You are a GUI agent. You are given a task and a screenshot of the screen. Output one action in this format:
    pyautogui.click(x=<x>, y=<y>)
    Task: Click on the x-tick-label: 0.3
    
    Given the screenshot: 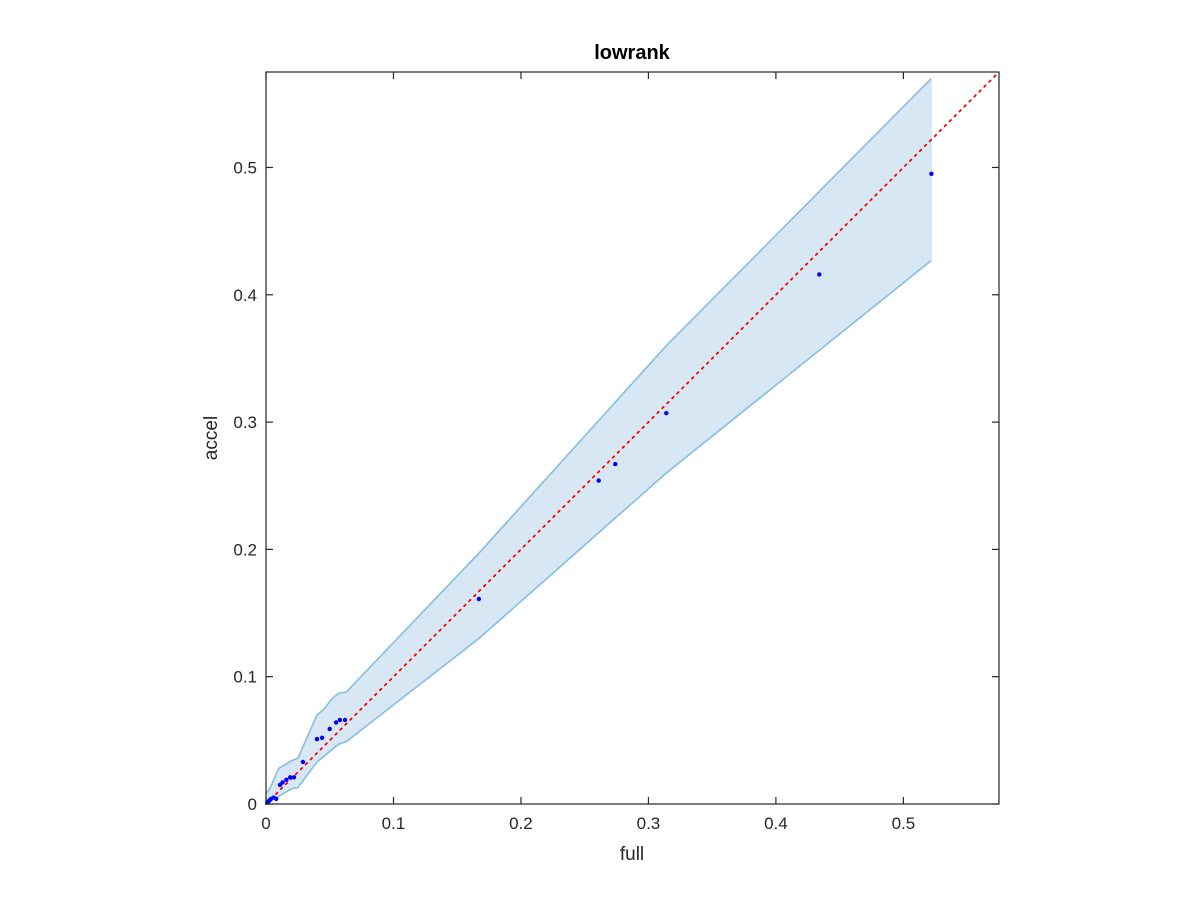 What is the action you would take?
    pyautogui.click(x=649, y=823)
    